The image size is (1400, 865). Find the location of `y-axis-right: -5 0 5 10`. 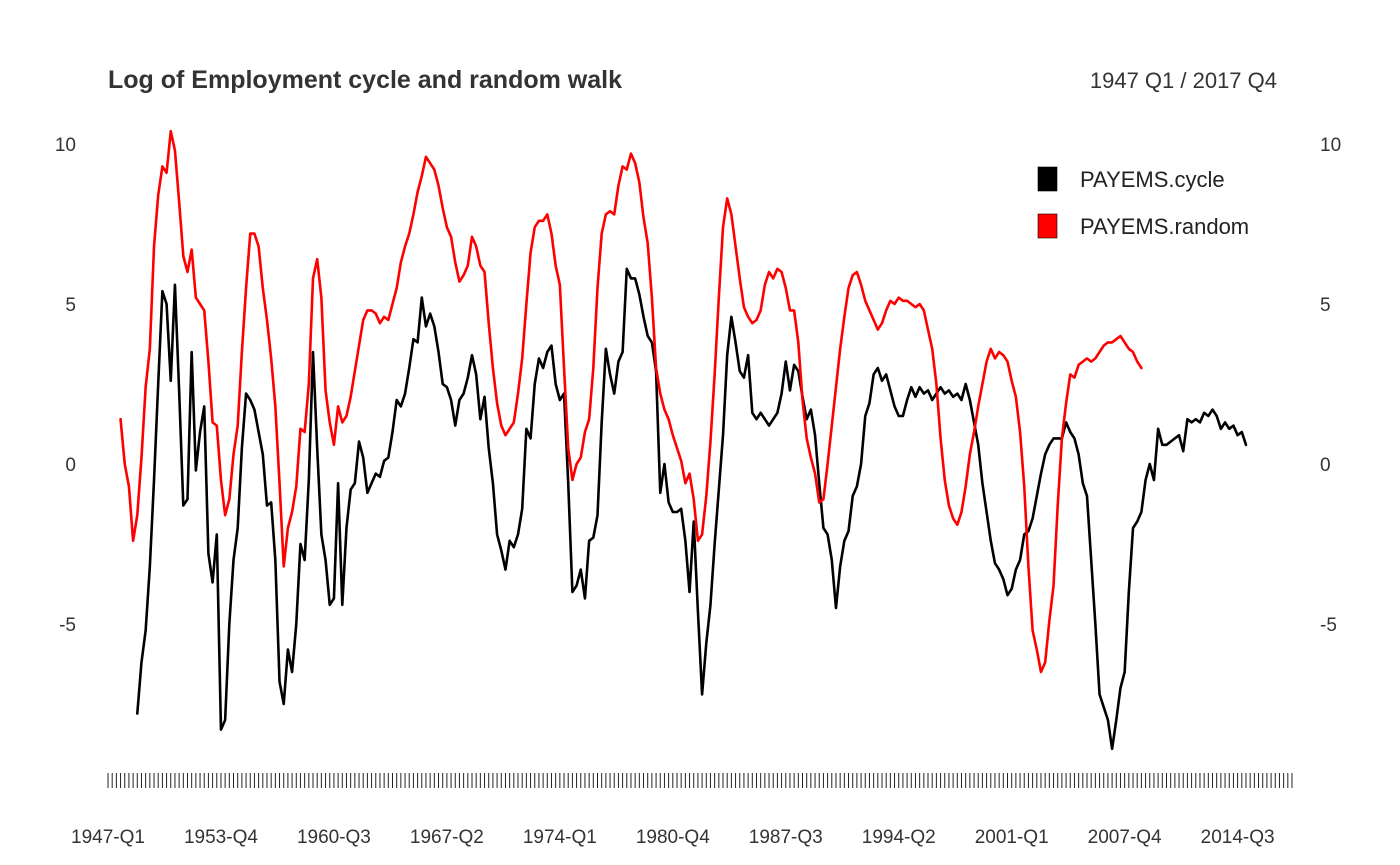

y-axis-right: -5 0 5 10 is located at coordinates (1330, 385).